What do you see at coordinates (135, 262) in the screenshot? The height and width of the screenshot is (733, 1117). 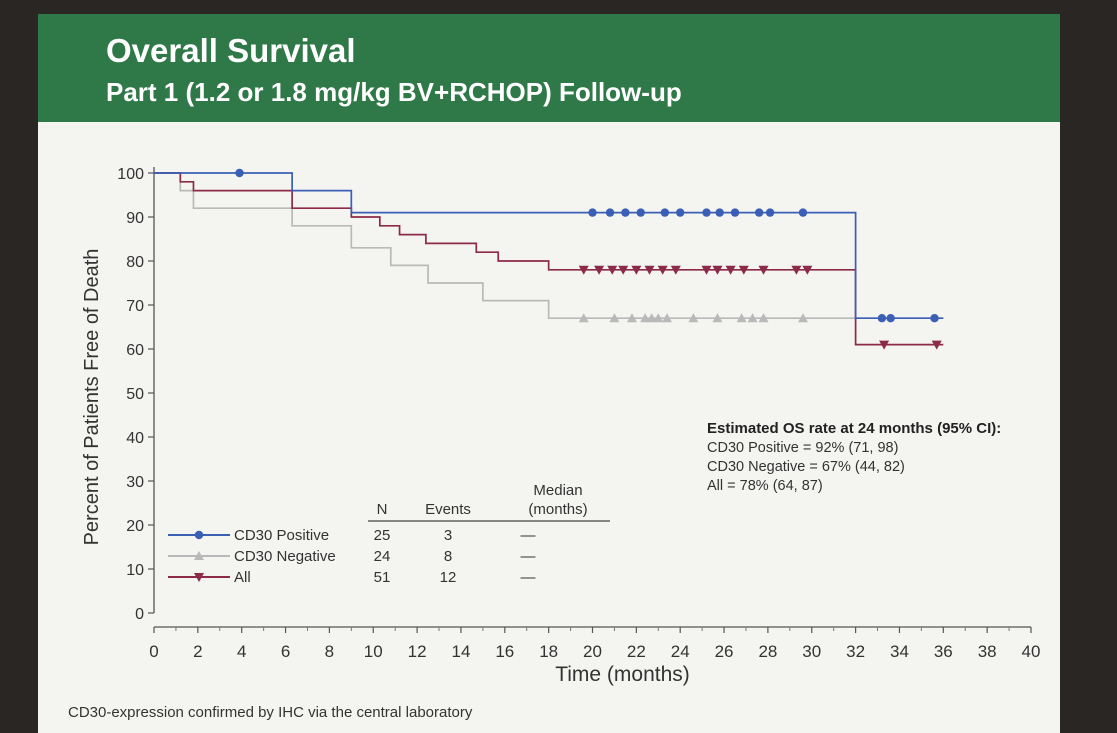 I see `y-tick-label: 80` at bounding box center [135, 262].